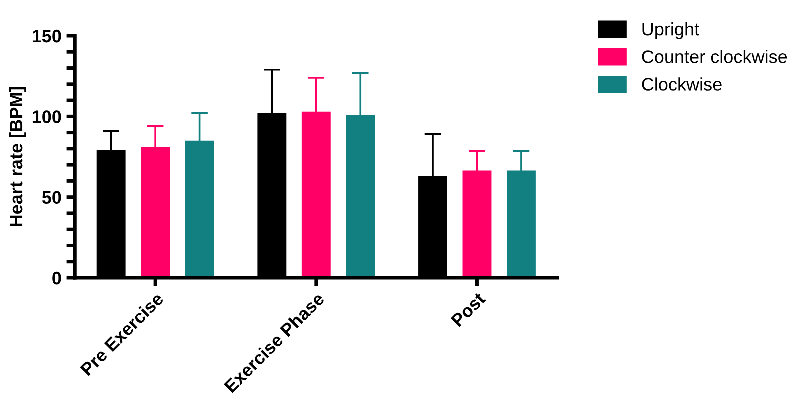 The image size is (791, 400). Describe the element at coordinates (57, 278) in the screenshot. I see `y-tick-label: 0` at that location.